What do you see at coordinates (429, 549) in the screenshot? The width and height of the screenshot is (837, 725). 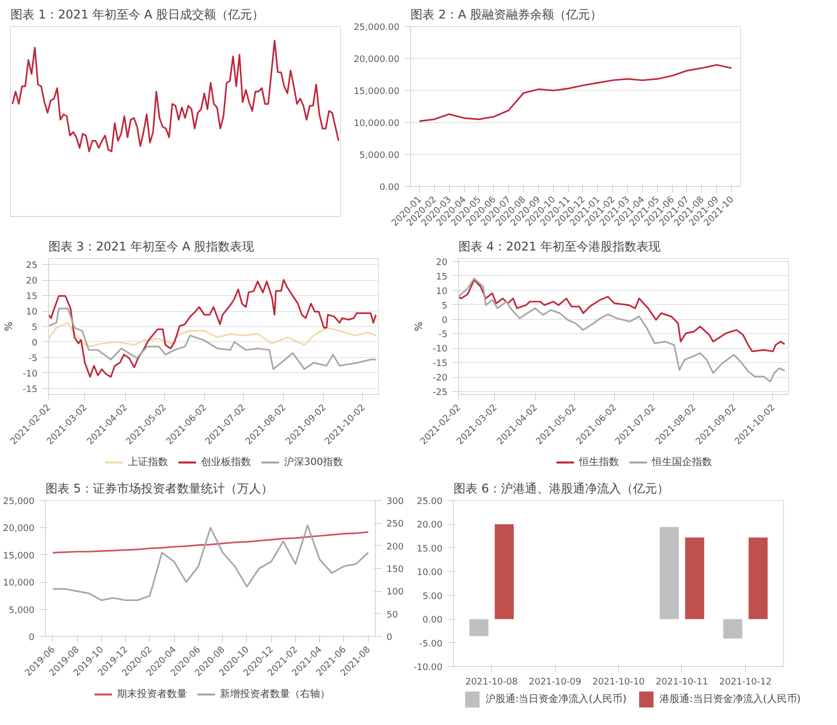 I see `y-tick-label: 15.00` at bounding box center [429, 549].